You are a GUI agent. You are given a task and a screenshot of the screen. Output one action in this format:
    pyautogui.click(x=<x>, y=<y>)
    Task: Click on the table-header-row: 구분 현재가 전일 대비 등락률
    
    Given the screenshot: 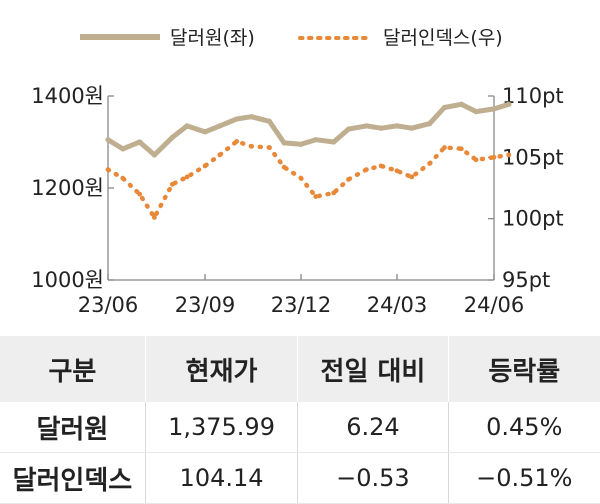 What is the action you would take?
    pyautogui.click(x=300, y=369)
    